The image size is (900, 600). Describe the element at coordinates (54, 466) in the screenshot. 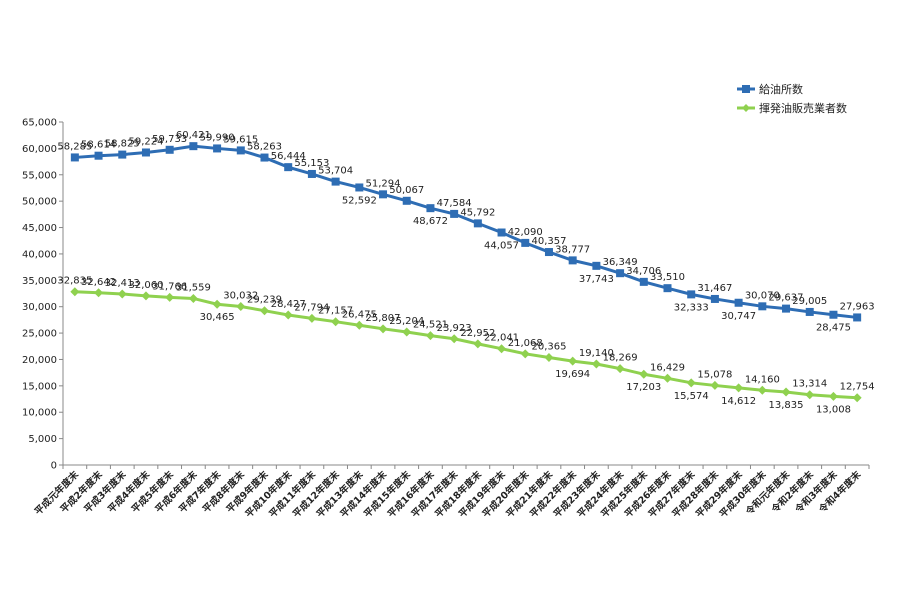

I see `y-tick-label: 0` at that location.